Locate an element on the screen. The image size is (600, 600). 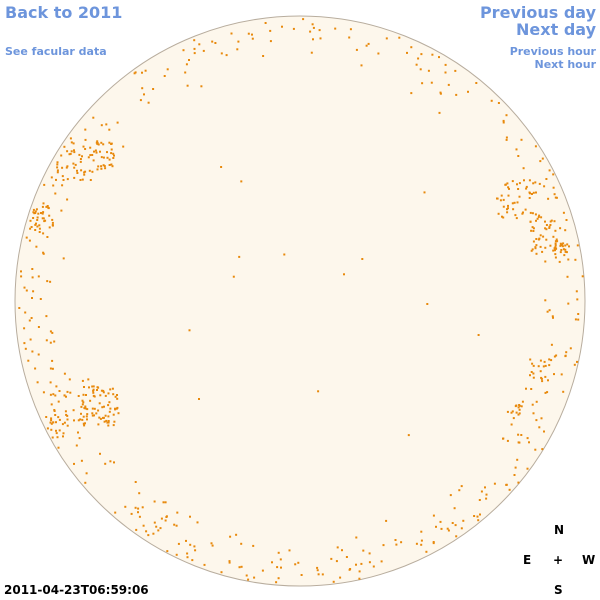
see-facular-data-link: See facular data is located at coordinates (56, 51).